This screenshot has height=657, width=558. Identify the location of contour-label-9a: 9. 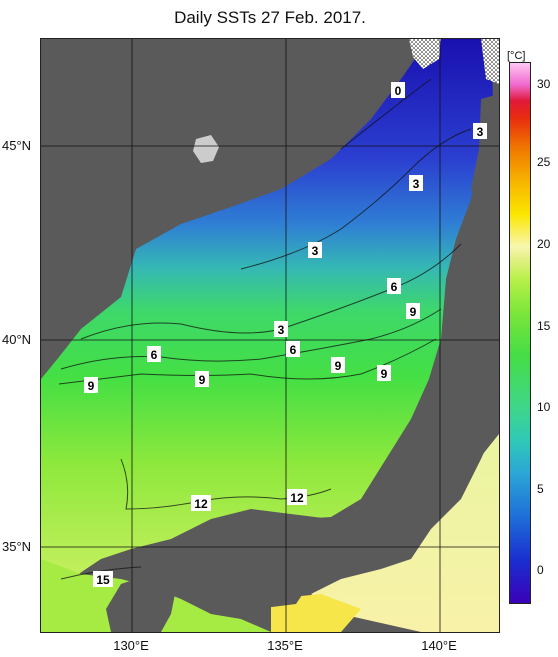
(413, 311).